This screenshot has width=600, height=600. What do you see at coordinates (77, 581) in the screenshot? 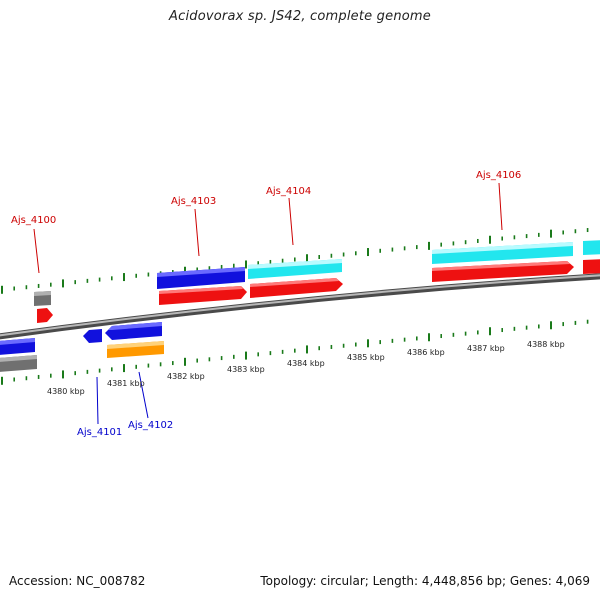
I see `accession-label: Accession: NC_008782` at bounding box center [77, 581].